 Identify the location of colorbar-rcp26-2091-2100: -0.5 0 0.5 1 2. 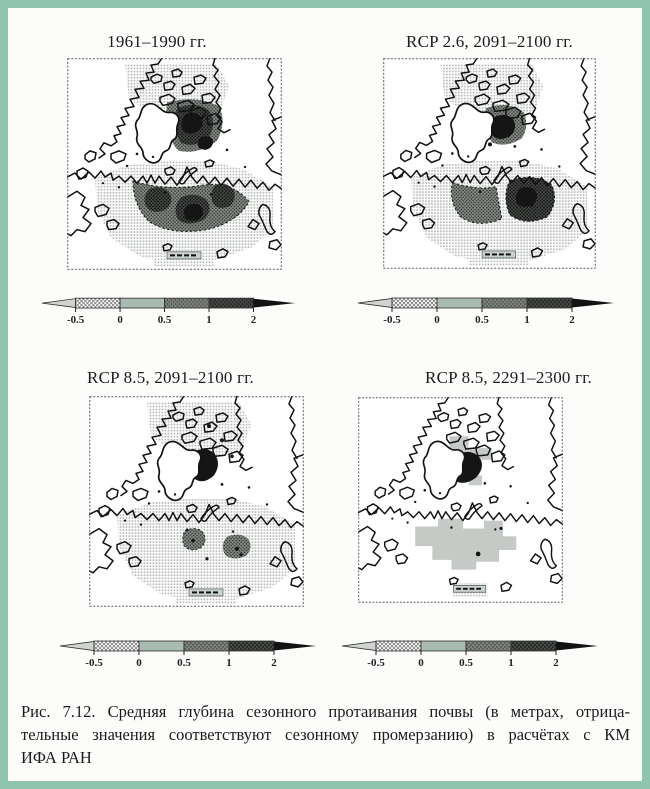
(486, 311).